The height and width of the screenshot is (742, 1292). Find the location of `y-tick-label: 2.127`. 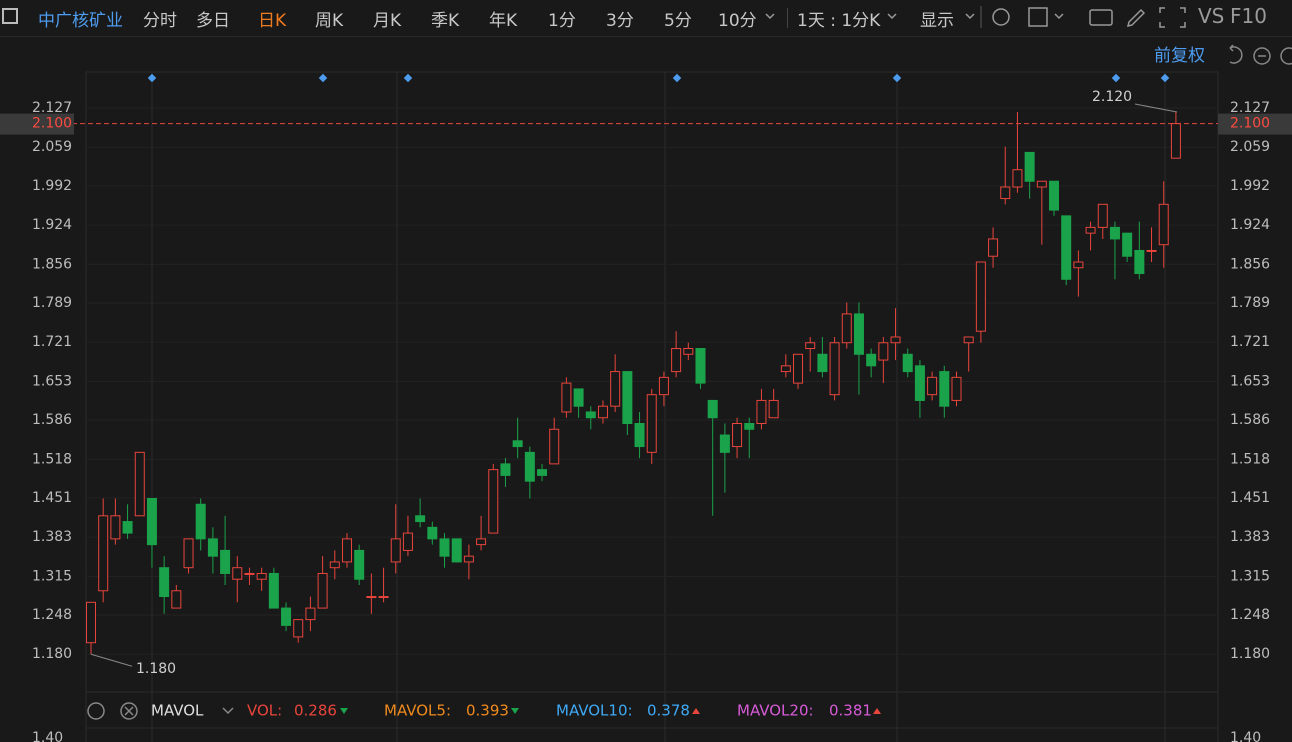

y-tick-label: 2.127 is located at coordinates (1250, 108).